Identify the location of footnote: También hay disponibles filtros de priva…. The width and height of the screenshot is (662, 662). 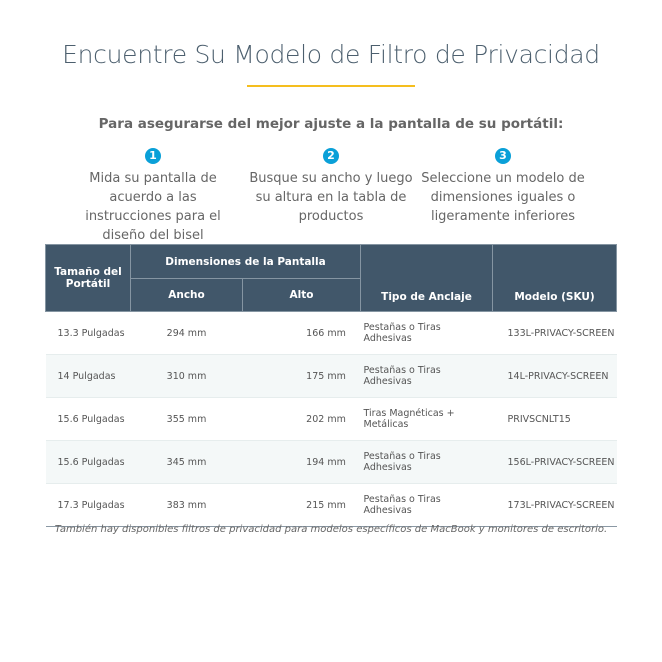
(331, 529).